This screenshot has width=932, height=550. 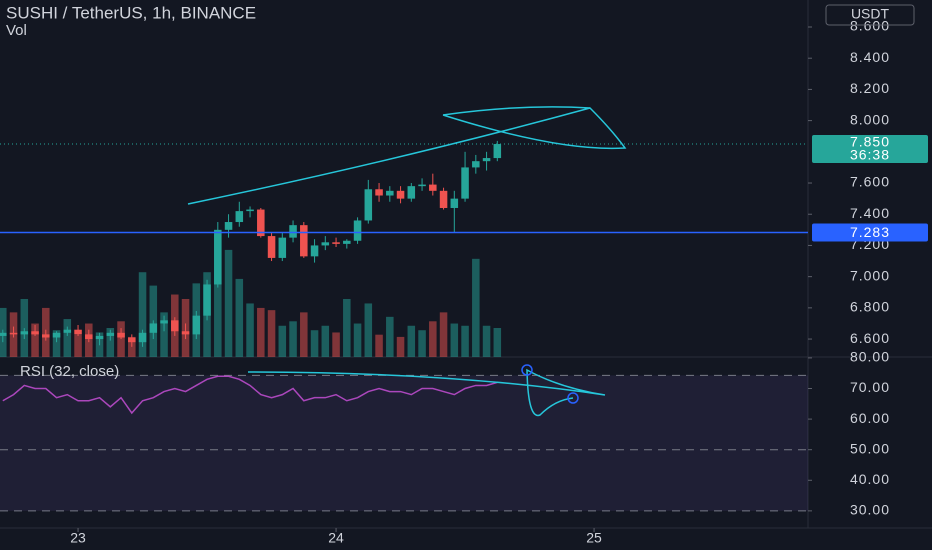 I want to click on rsi-title: RSI (32, close), so click(x=69, y=371).